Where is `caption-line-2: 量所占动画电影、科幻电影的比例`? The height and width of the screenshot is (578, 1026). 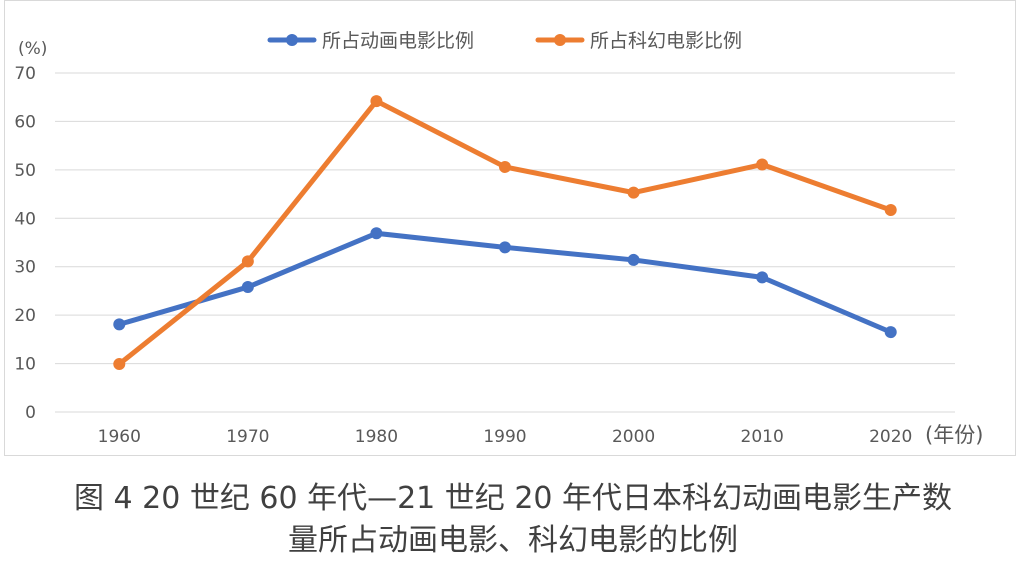
caption-line-2: 量所占动画电影、科幻电影的比例 is located at coordinates (513, 540).